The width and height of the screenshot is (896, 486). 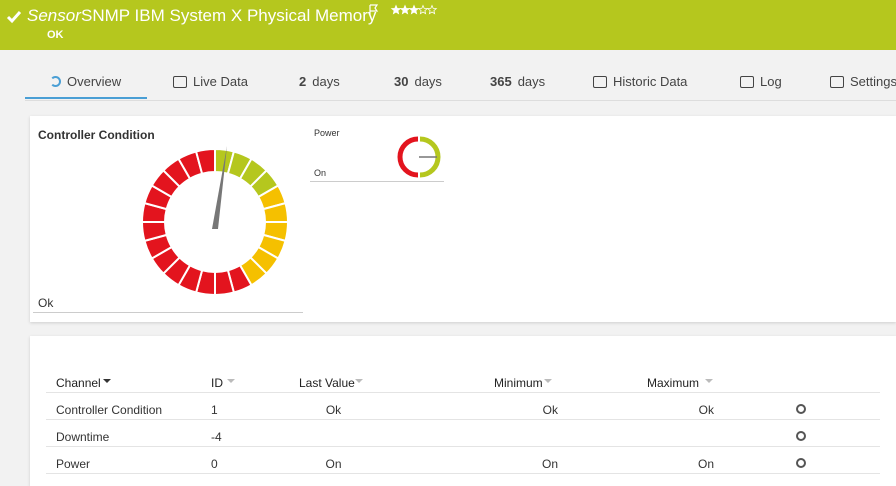 I want to click on flag-and-stars, so click(x=404, y=10).